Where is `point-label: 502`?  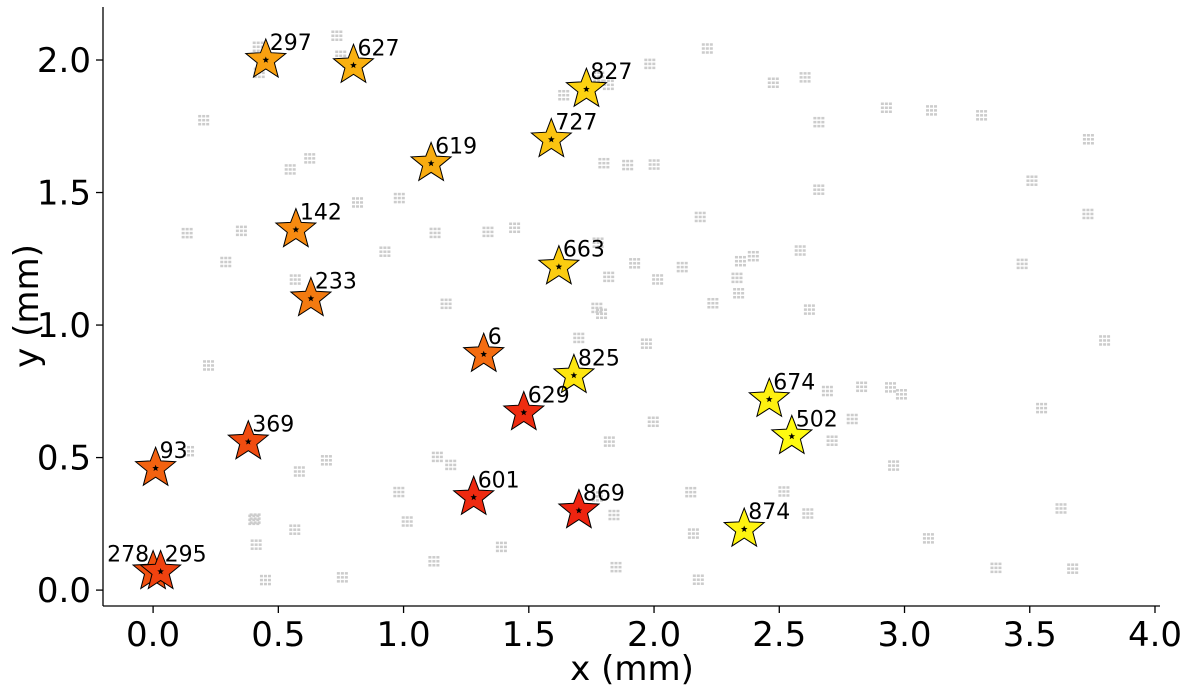
point-label: 502 is located at coordinates (817, 419).